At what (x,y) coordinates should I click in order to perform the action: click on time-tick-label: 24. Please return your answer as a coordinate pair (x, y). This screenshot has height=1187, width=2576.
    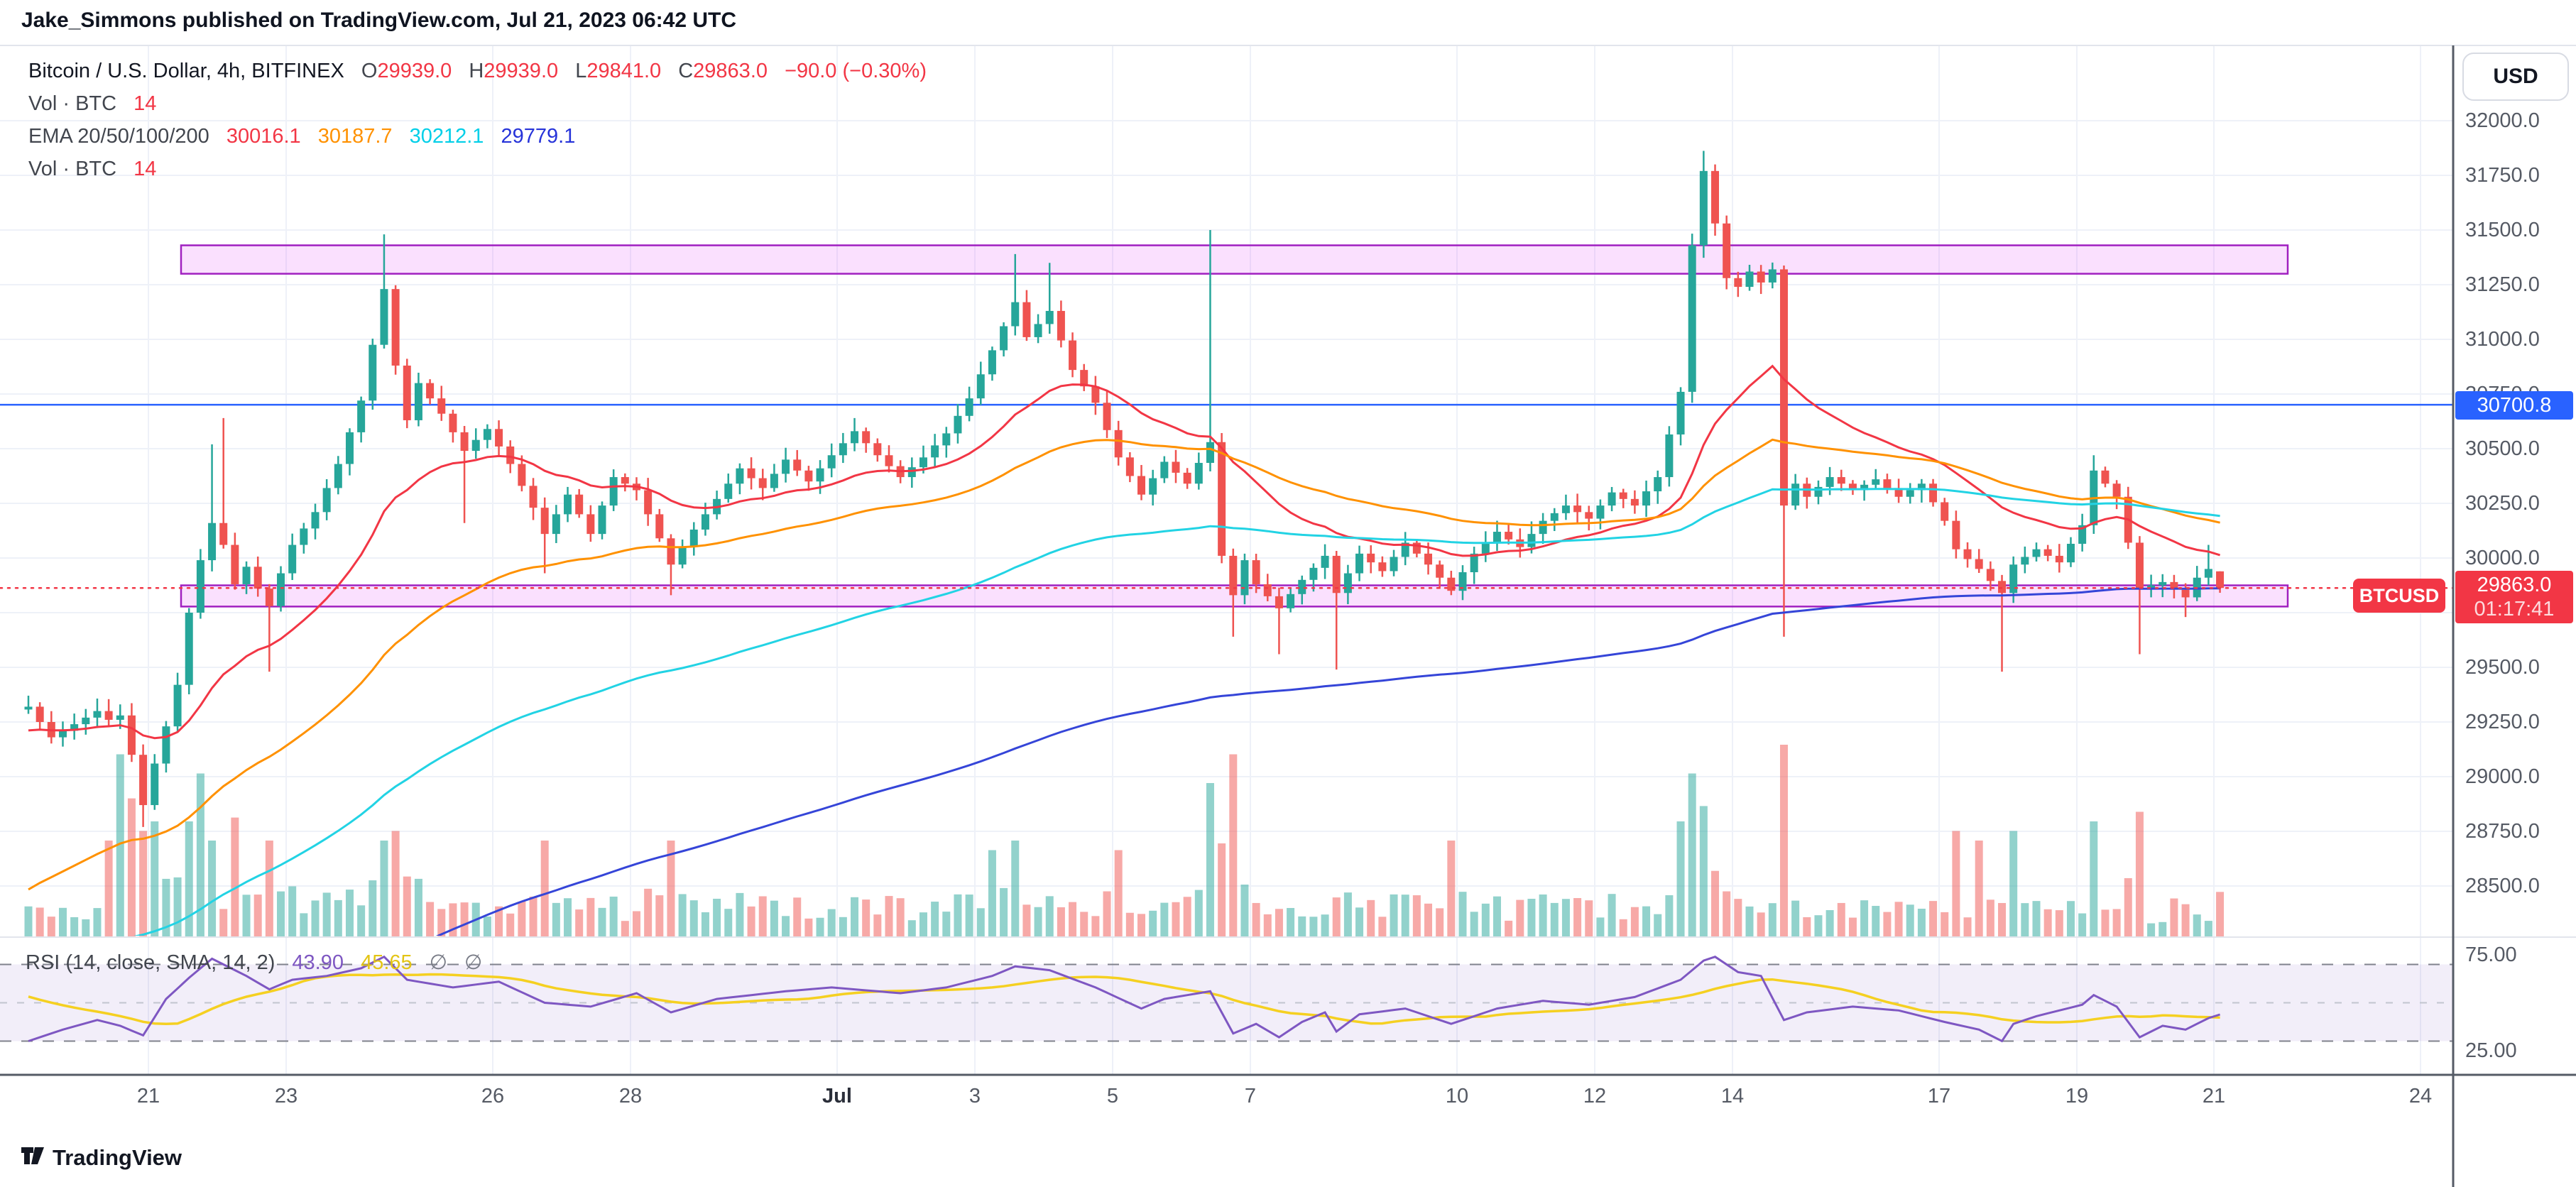
    Looking at the image, I should click on (2420, 1096).